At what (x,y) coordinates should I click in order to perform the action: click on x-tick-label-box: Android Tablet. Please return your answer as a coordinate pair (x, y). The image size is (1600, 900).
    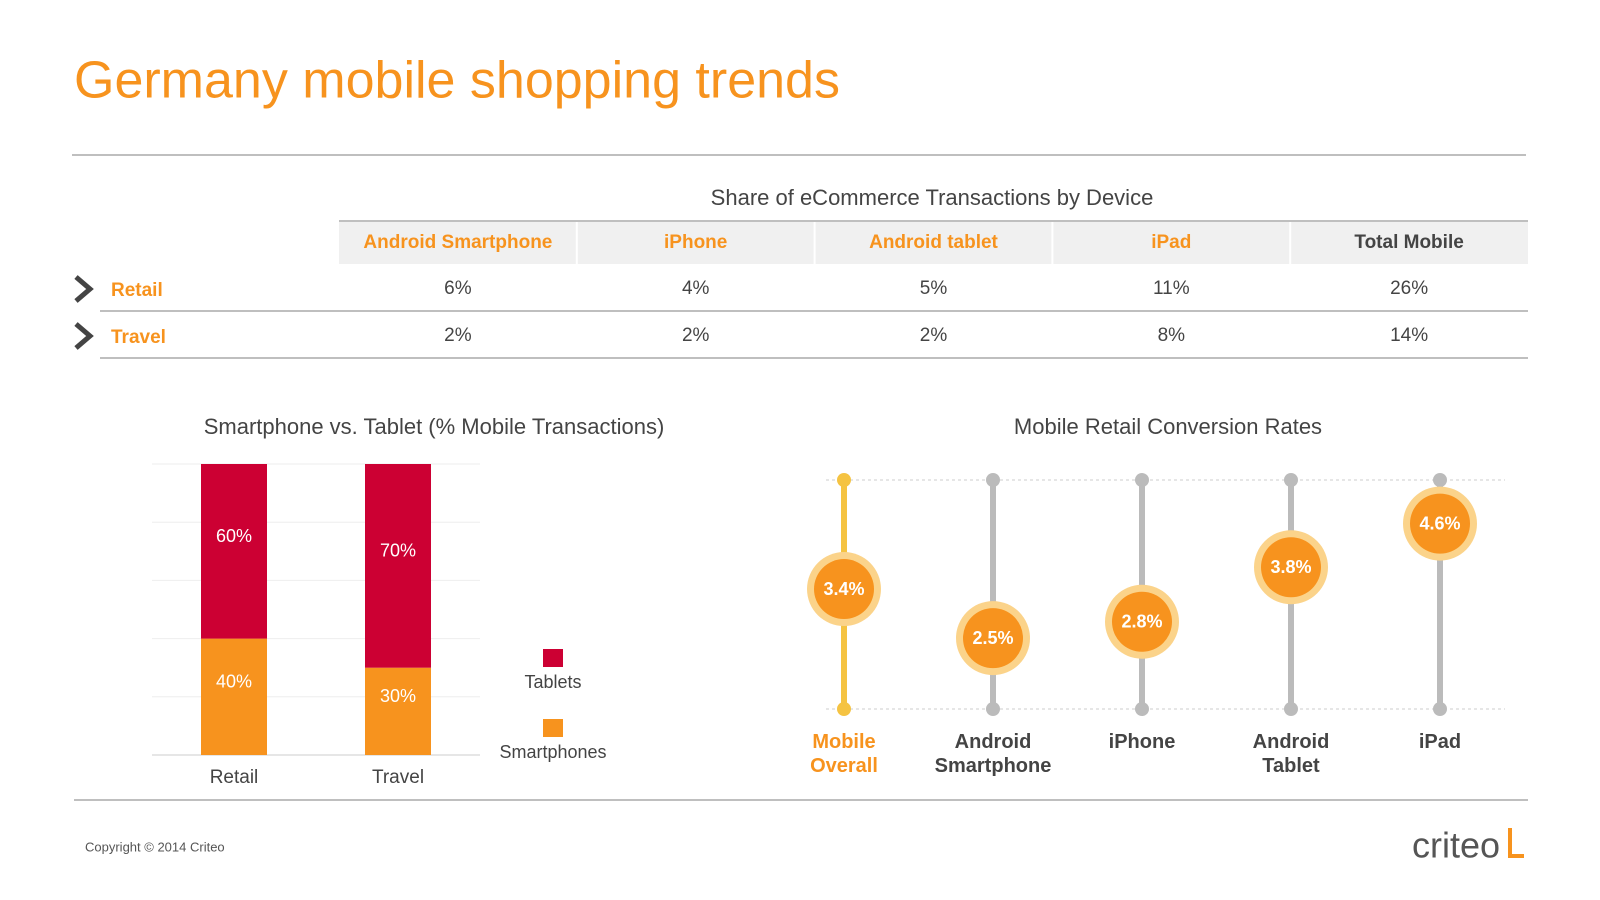
    Looking at the image, I should click on (1291, 754).